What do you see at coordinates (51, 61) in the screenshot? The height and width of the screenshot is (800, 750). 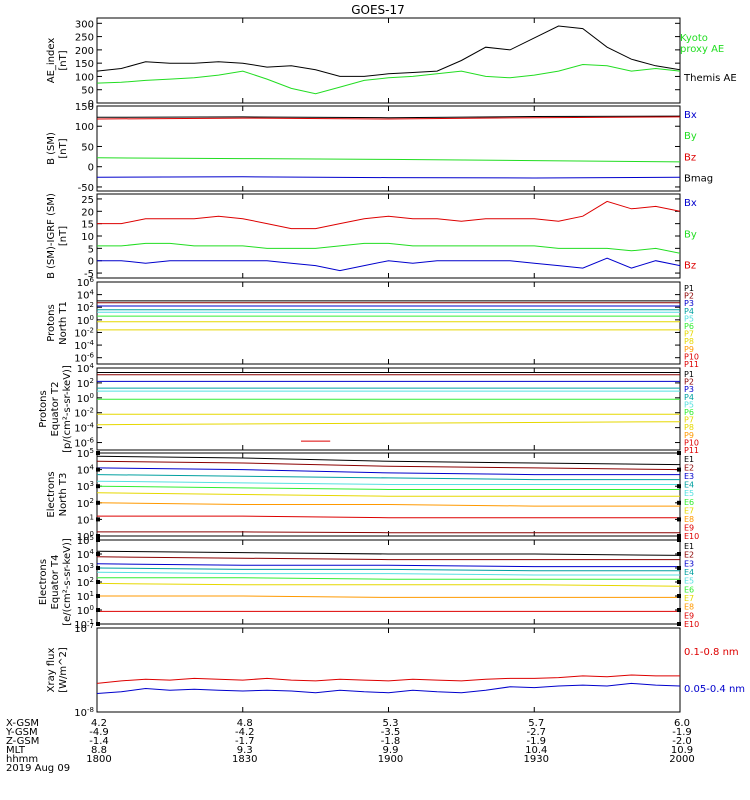 I see `y-axis-label: AE_index` at bounding box center [51, 61].